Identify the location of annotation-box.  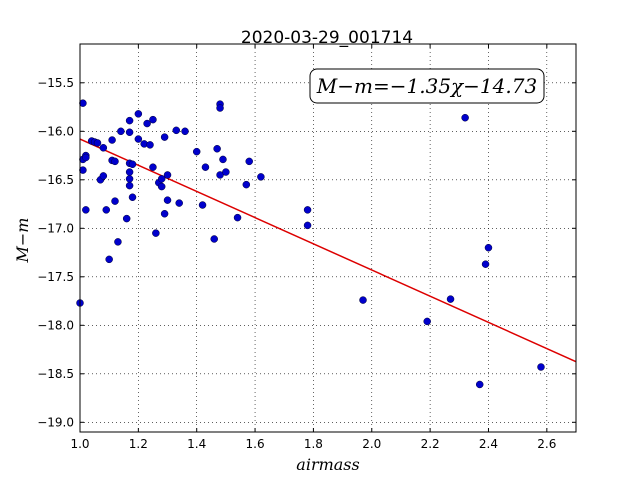
(427, 86).